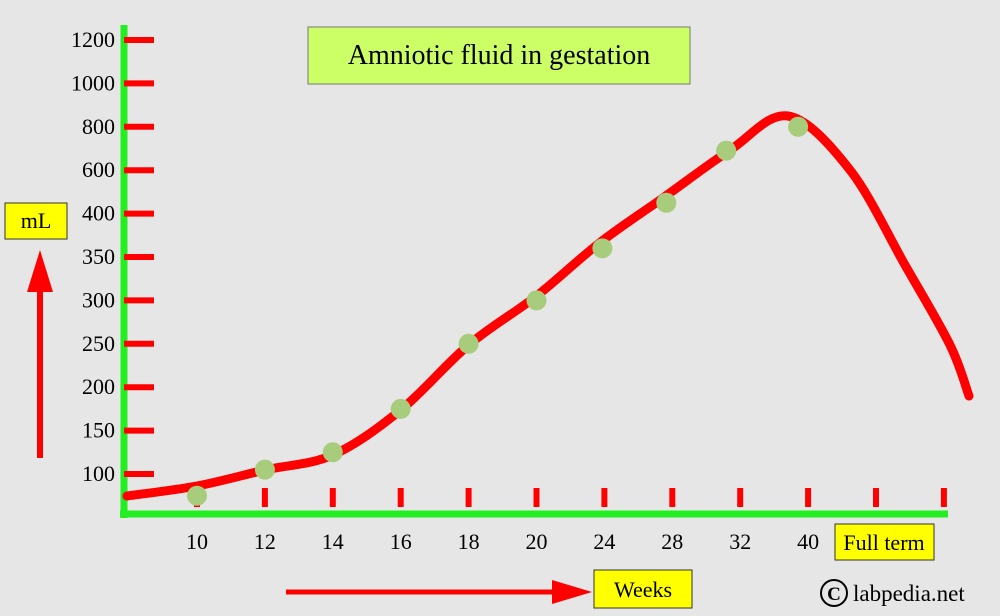 The height and width of the screenshot is (616, 1000). I want to click on y-tick-label: 1000, so click(93, 82).